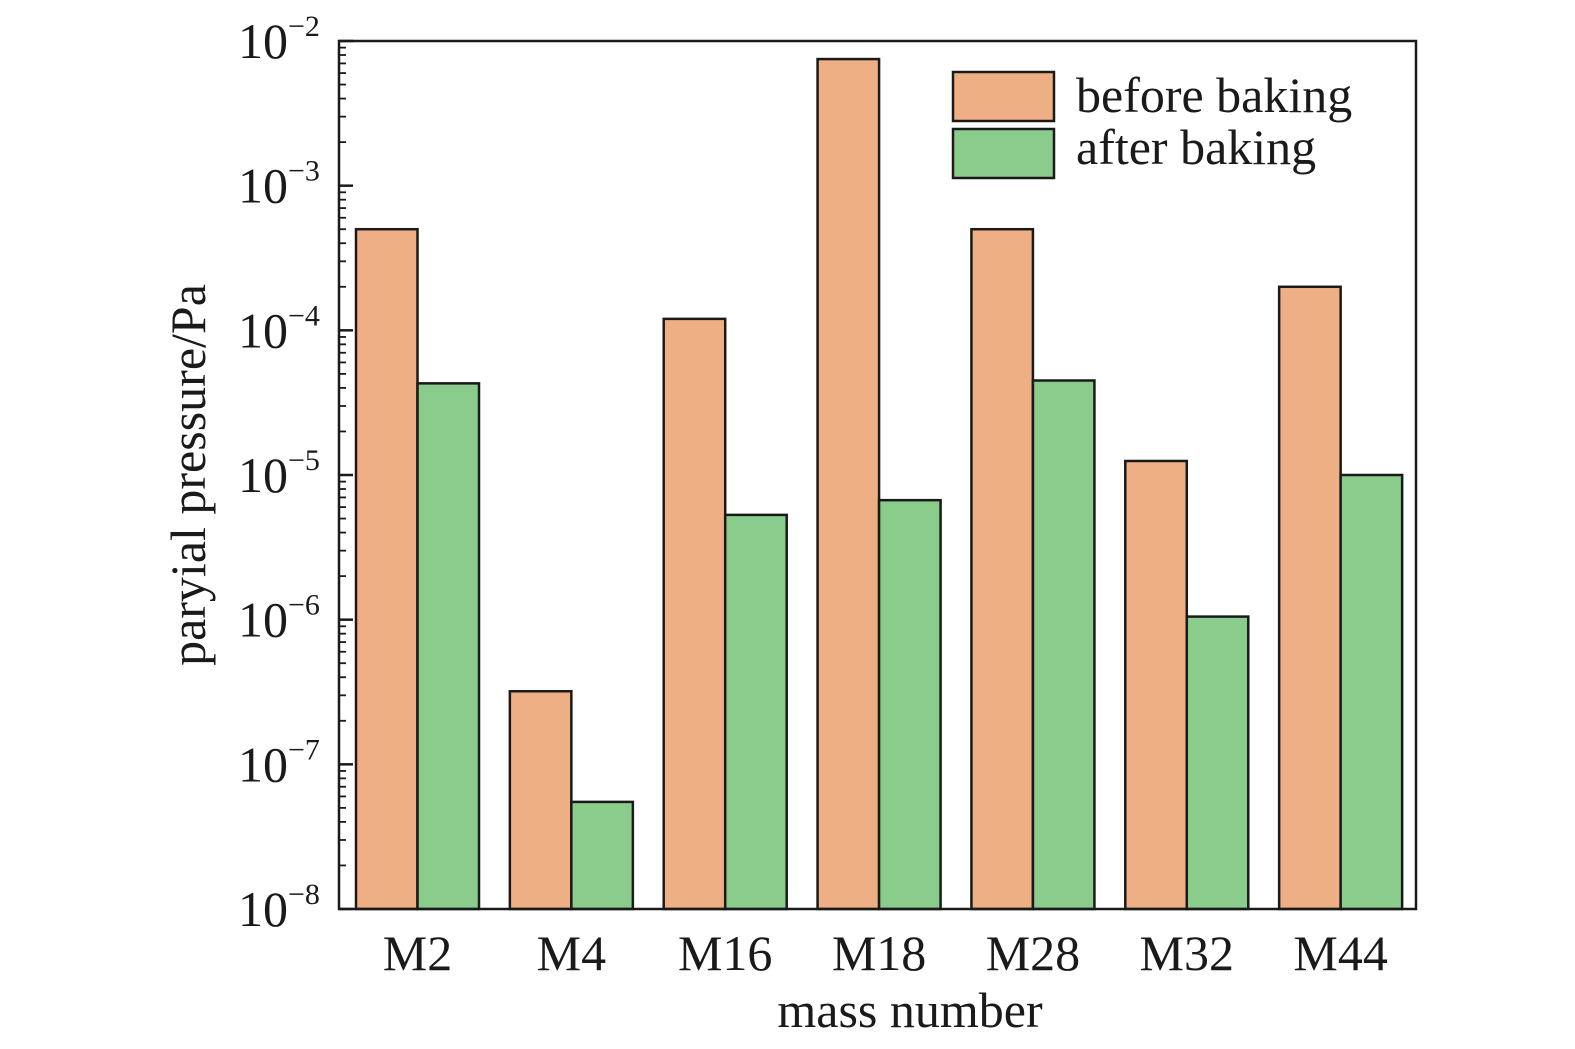 The height and width of the screenshot is (1049, 1575). Describe the element at coordinates (1187, 953) in the screenshot. I see `x-tick-label-m32: M32` at that location.